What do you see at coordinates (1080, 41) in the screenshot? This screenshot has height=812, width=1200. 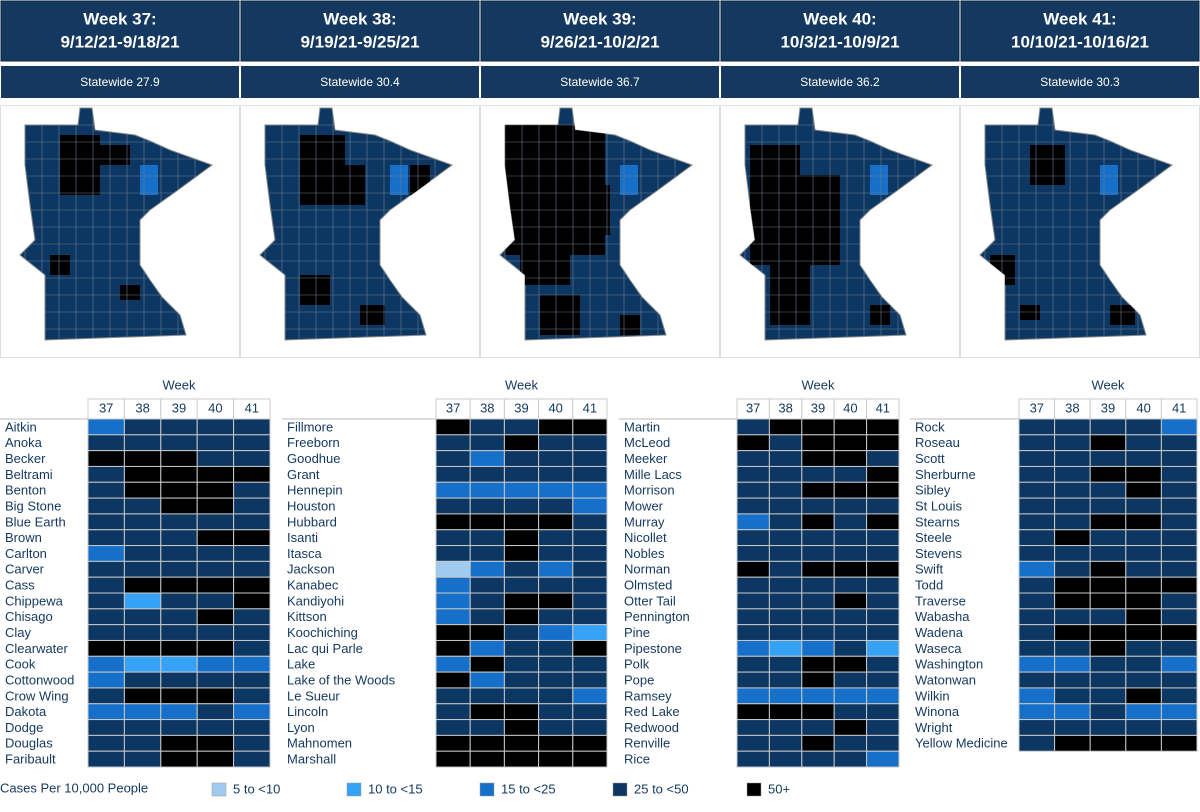 I see `week-dates: 10/10/21-10/16/21` at bounding box center [1080, 41].